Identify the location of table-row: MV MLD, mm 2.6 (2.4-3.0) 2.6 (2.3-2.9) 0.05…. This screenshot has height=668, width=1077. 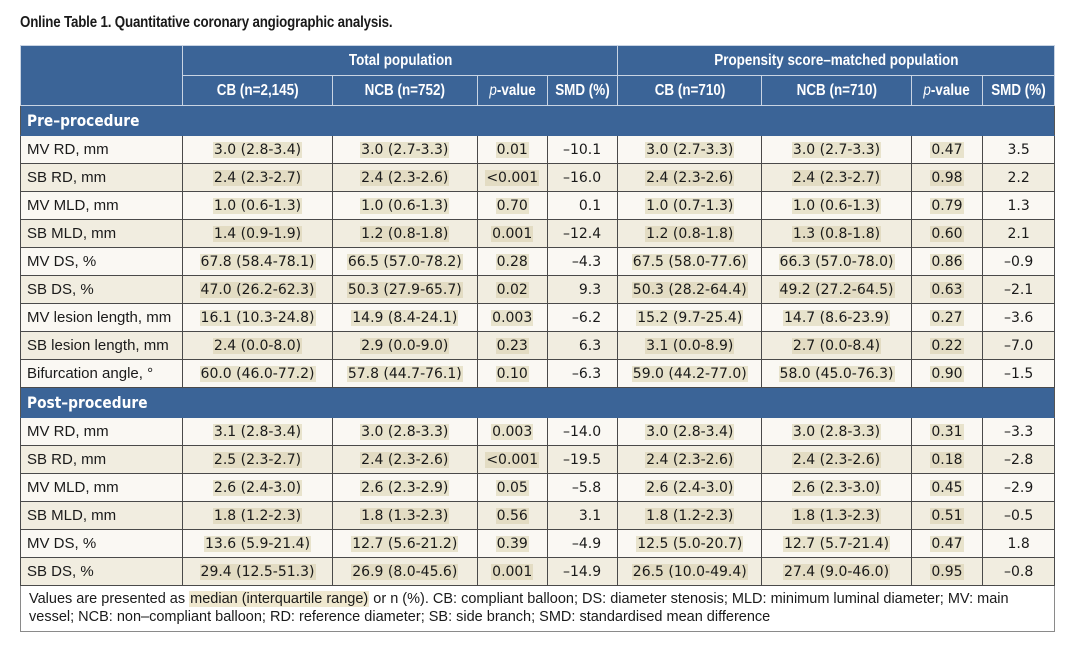
(537, 487).